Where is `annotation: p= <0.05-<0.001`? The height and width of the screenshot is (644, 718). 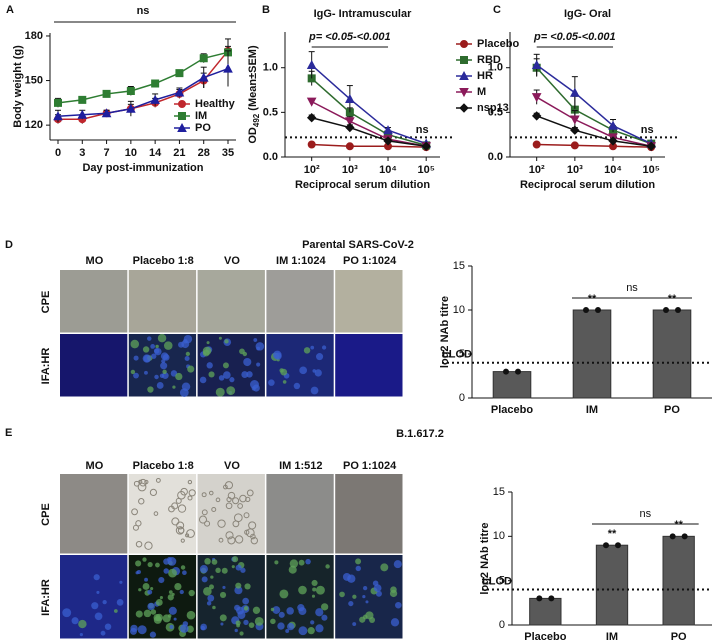 annotation: p= <0.05-<0.001 is located at coordinates (574, 37).